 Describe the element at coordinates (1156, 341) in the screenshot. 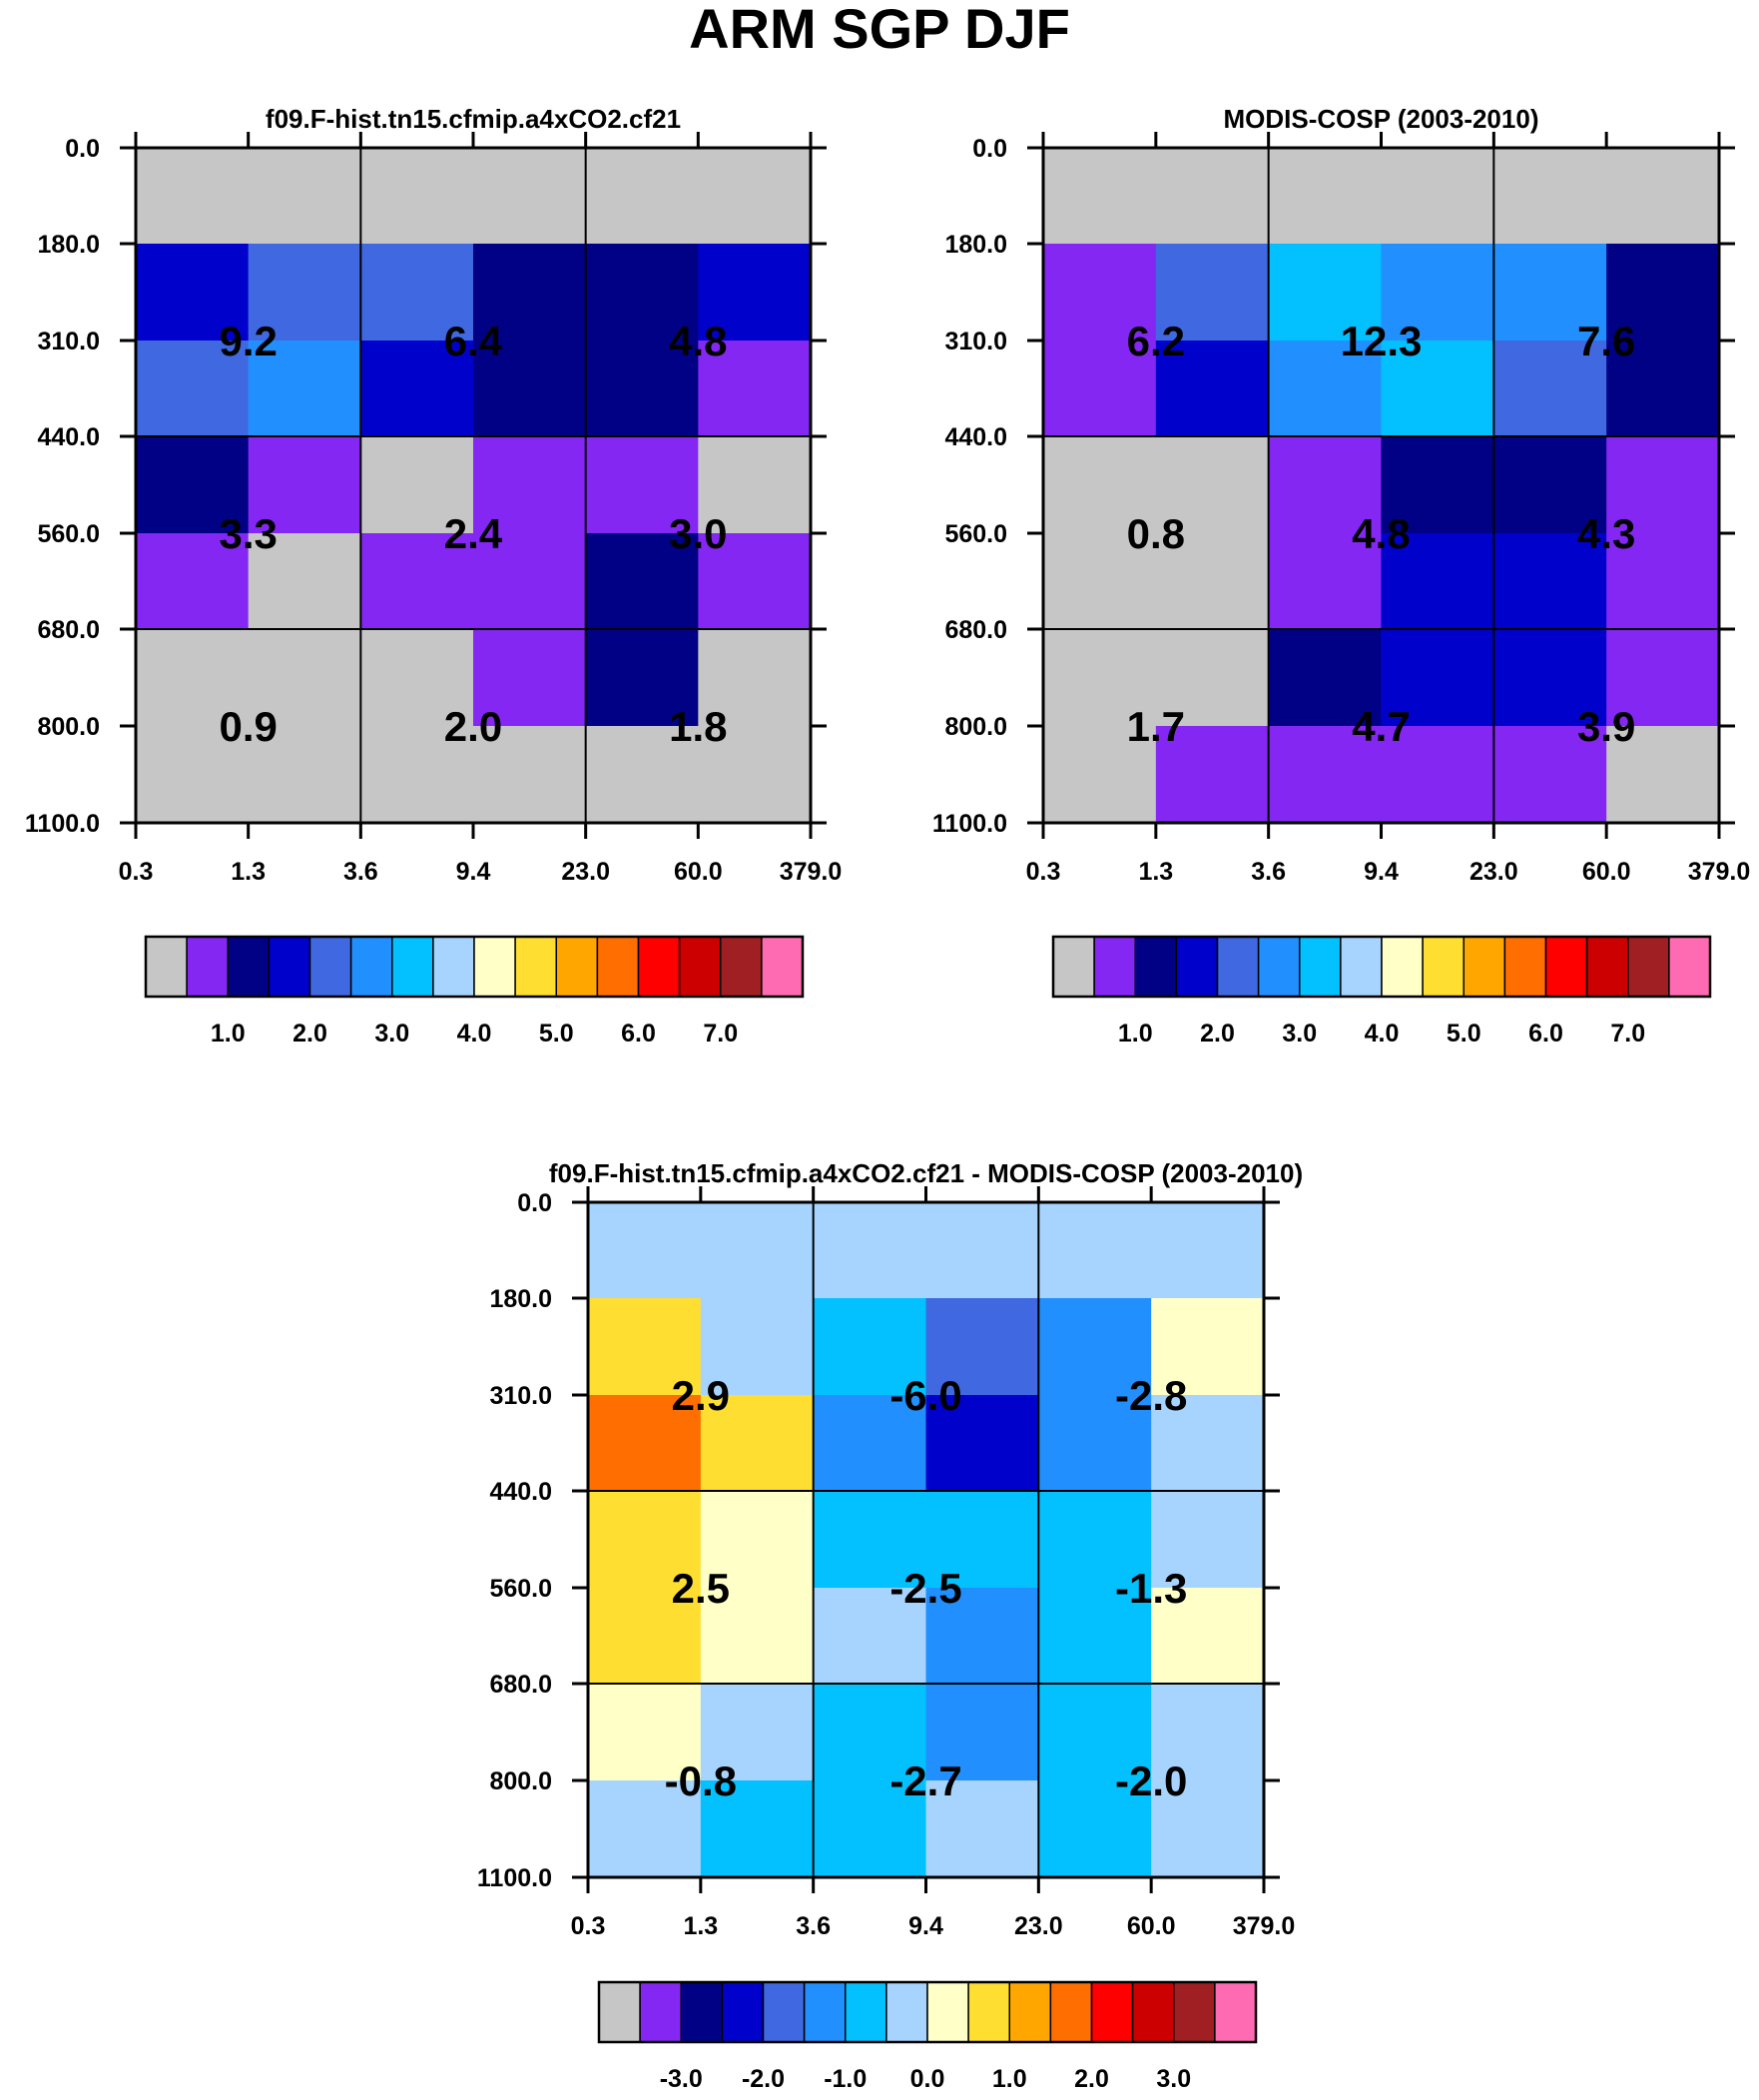

I see `cell-value-label: 6.2` at that location.